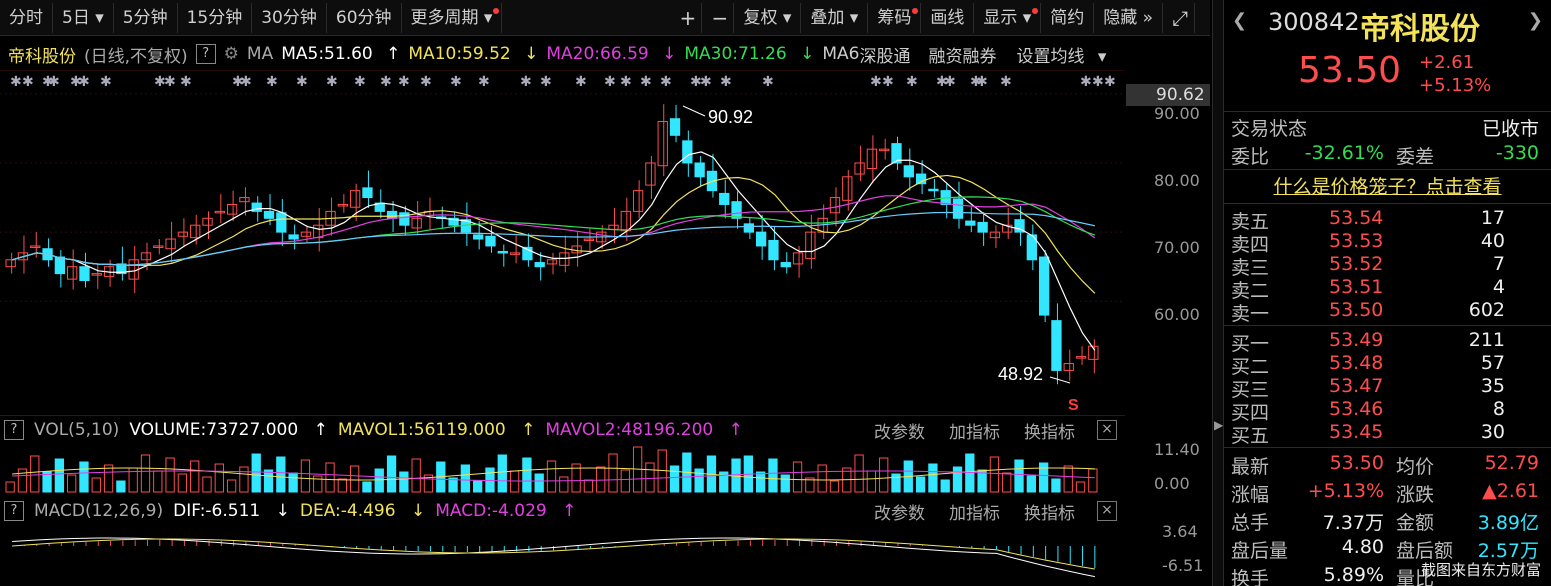  What do you see at coordinates (1535, 20) in the screenshot?
I see `next-stock-icon: ❯` at bounding box center [1535, 20].